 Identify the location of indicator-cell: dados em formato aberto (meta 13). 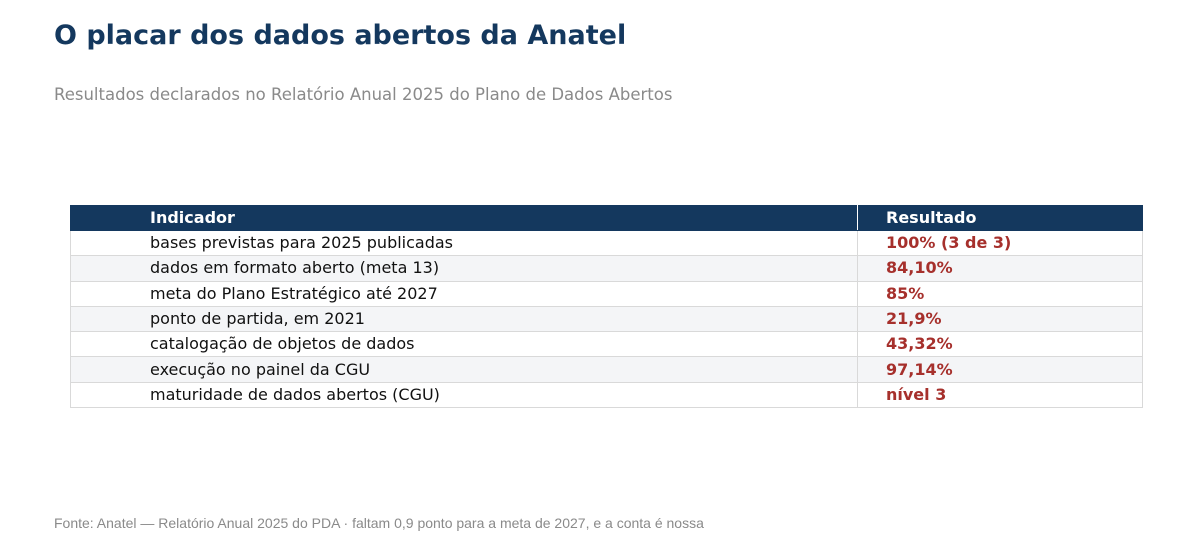
(464, 268).